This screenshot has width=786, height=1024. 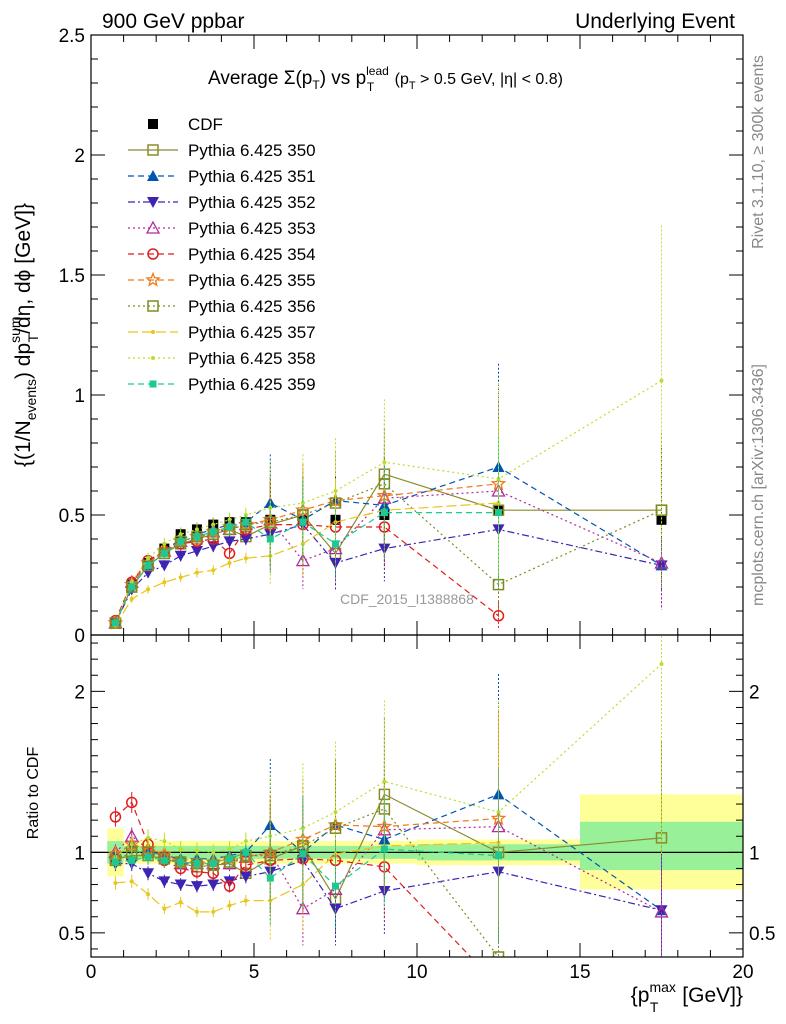 I want to click on ratio-y-tick-label: 1, so click(x=79, y=853).